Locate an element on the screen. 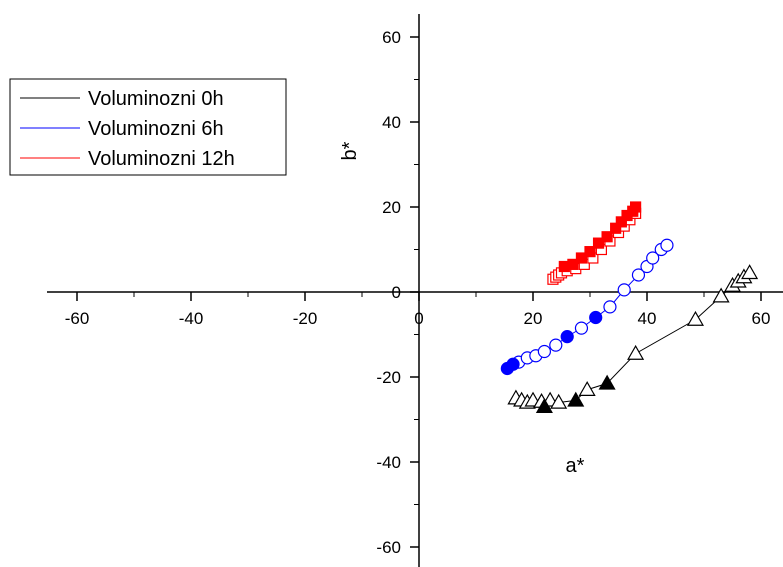 Image resolution: width=783 pixels, height=567 pixels. x-tick-label: 60 is located at coordinates (761, 318).